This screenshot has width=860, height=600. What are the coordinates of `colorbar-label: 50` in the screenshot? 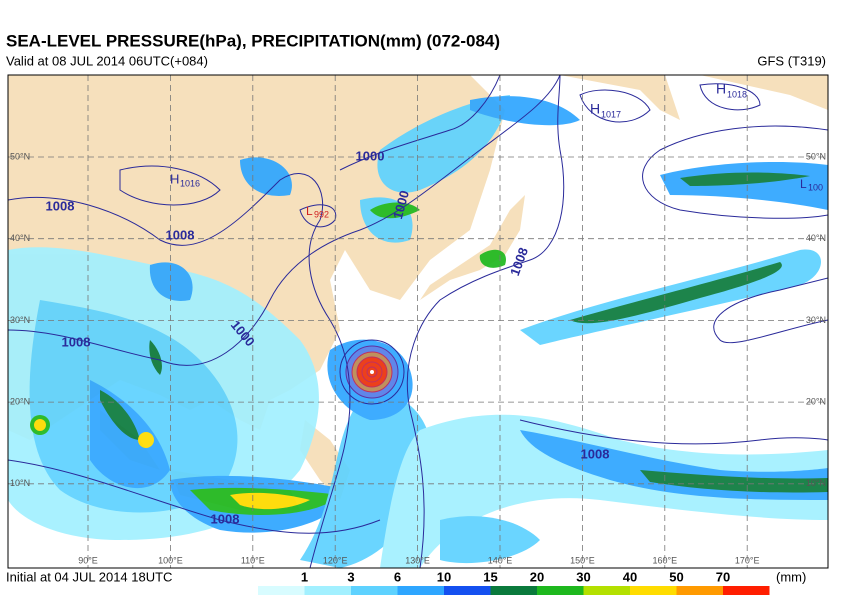 It's located at (676, 576).